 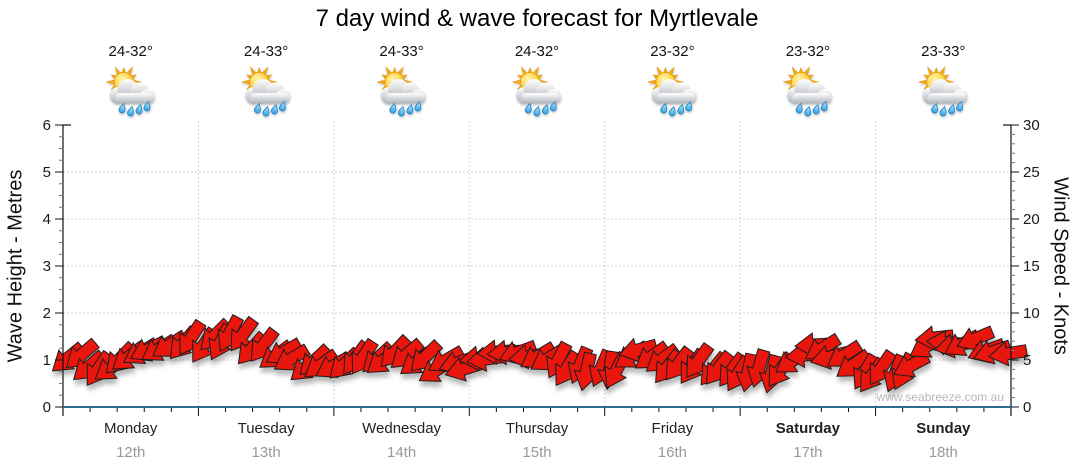 What do you see at coordinates (266, 428) in the screenshot?
I see `day-name-label: Tuesday` at bounding box center [266, 428].